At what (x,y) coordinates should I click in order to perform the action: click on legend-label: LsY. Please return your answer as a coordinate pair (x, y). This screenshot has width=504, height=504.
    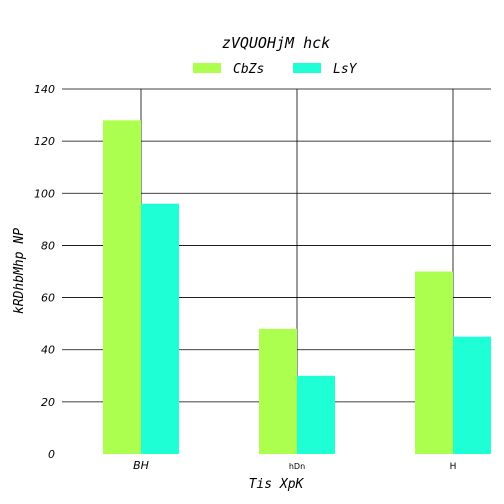
    Looking at the image, I should click on (345, 69).